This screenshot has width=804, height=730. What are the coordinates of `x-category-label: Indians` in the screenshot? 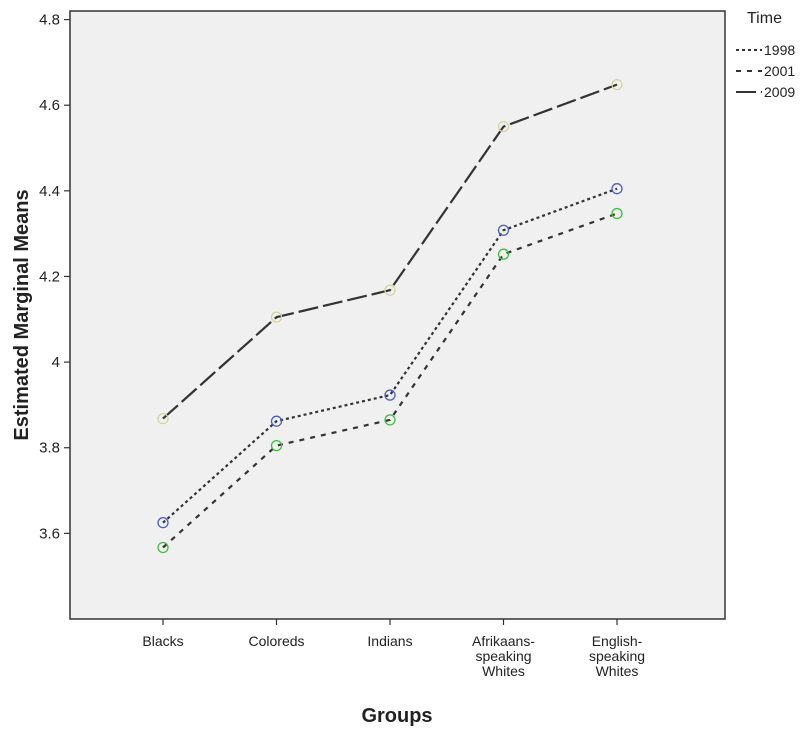 It's located at (389, 641).